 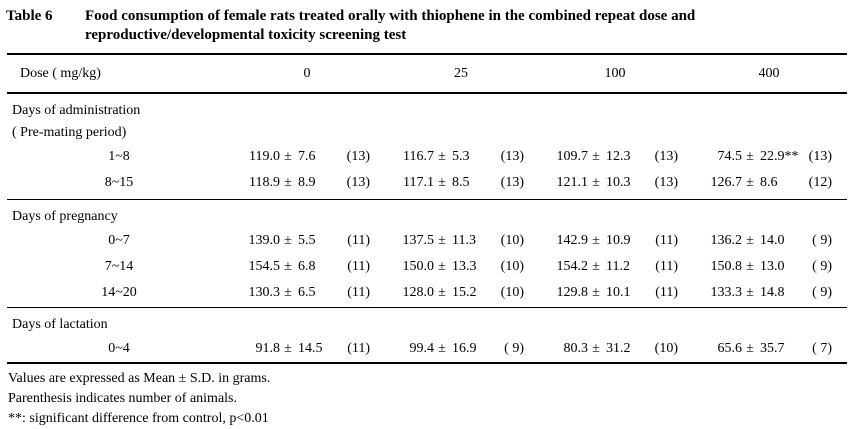 I want to click on row-label: 7~14, so click(x=119, y=266).